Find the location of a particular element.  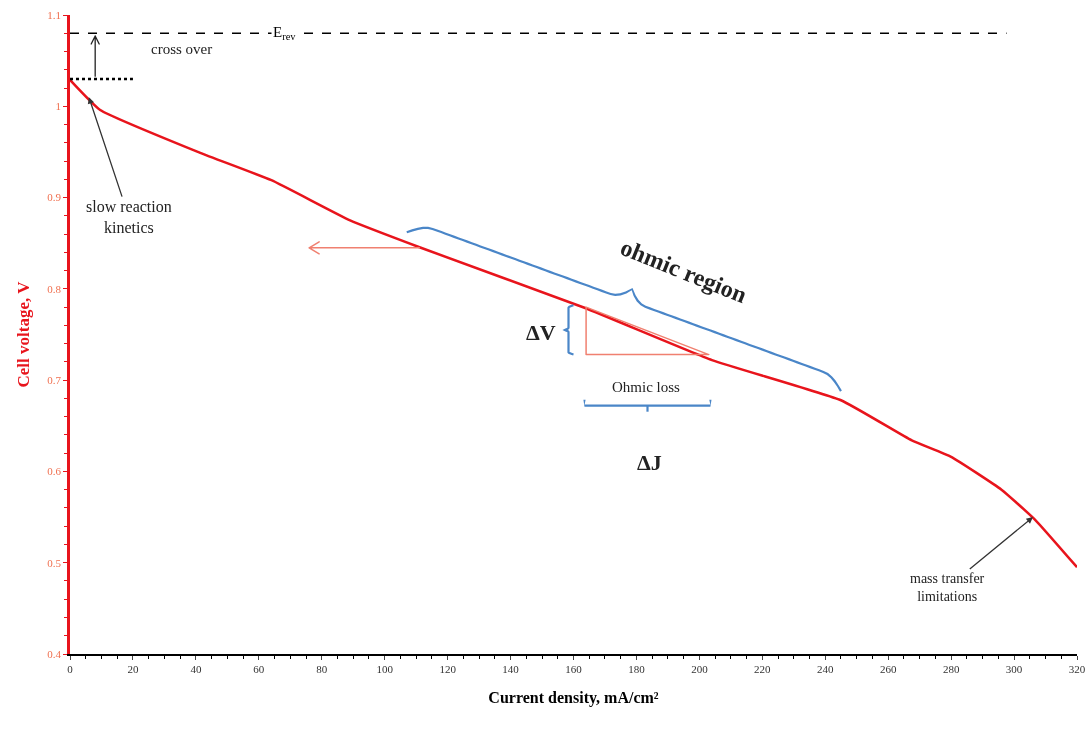

annotation: ΔJ is located at coordinates (649, 462).